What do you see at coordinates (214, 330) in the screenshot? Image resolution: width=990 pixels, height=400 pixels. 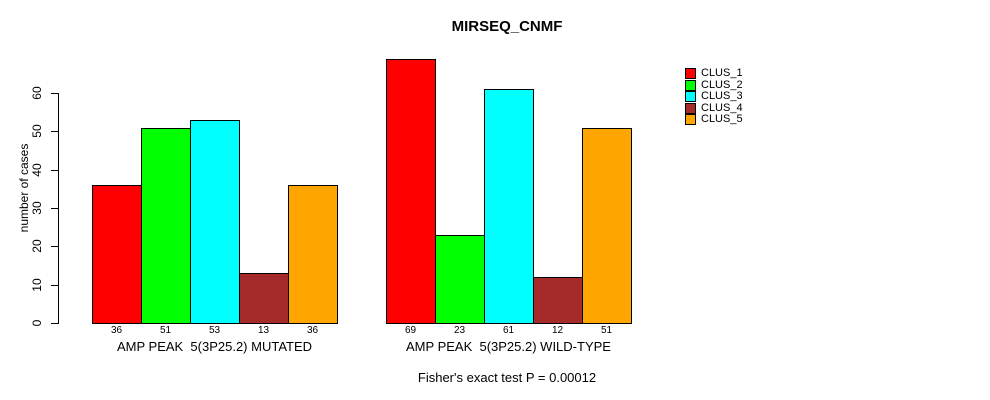 I see `bar-value-label: 53` at bounding box center [214, 330].